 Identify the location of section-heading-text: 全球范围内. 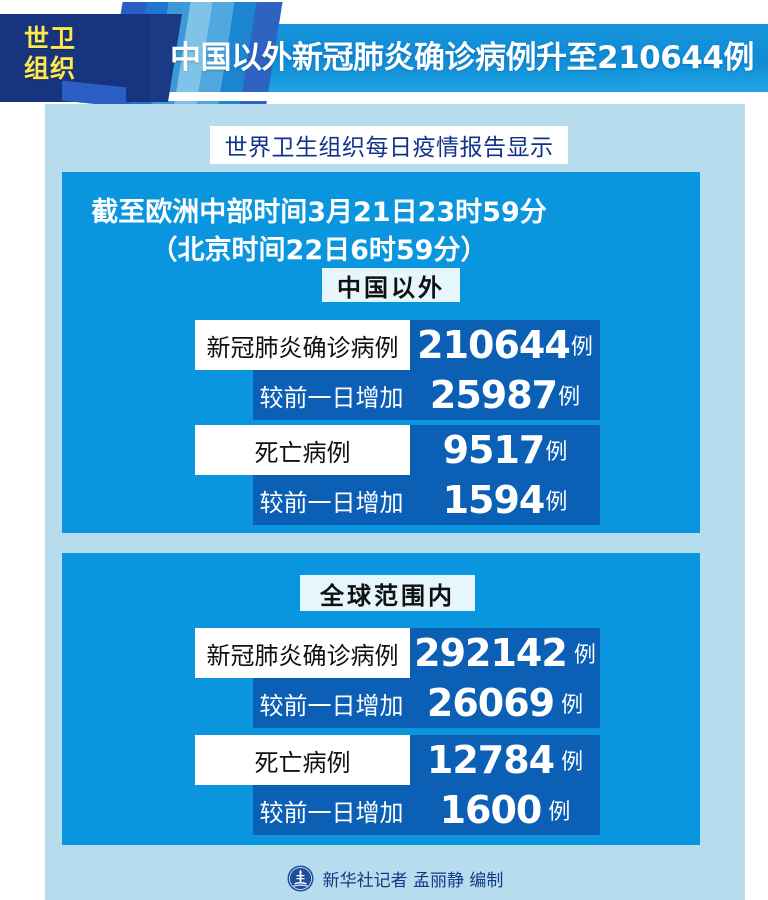
(387, 595).